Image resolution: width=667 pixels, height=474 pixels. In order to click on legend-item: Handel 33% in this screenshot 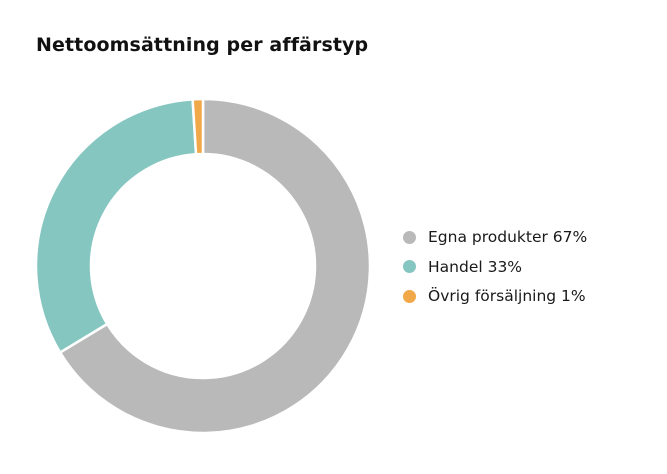, I will do `click(495, 267)`.